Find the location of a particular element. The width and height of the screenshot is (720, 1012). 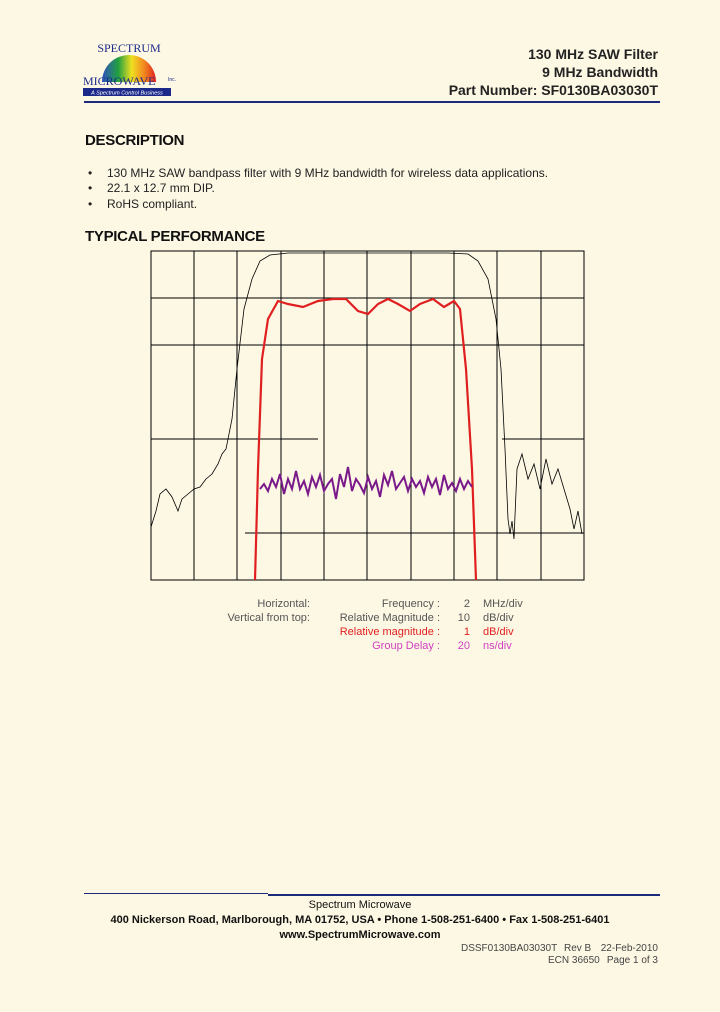

doc-page: Page 1 of 3 is located at coordinates (632, 960).